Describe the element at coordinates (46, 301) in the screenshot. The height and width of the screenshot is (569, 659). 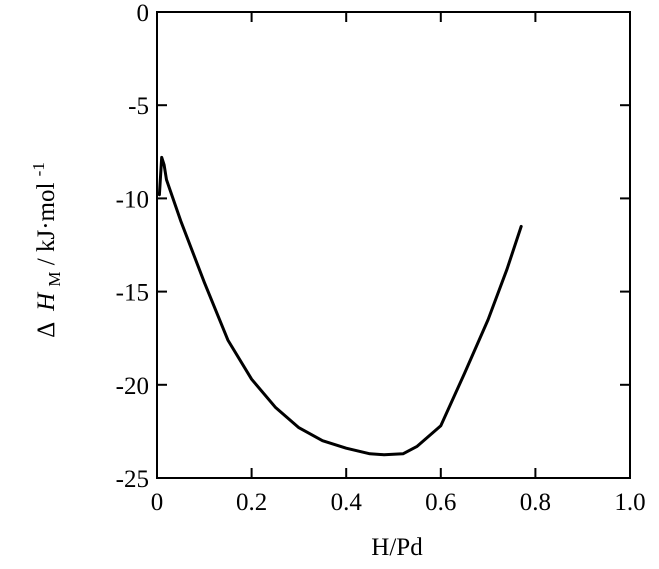
I see `y-axis-label-symbol: H` at that location.